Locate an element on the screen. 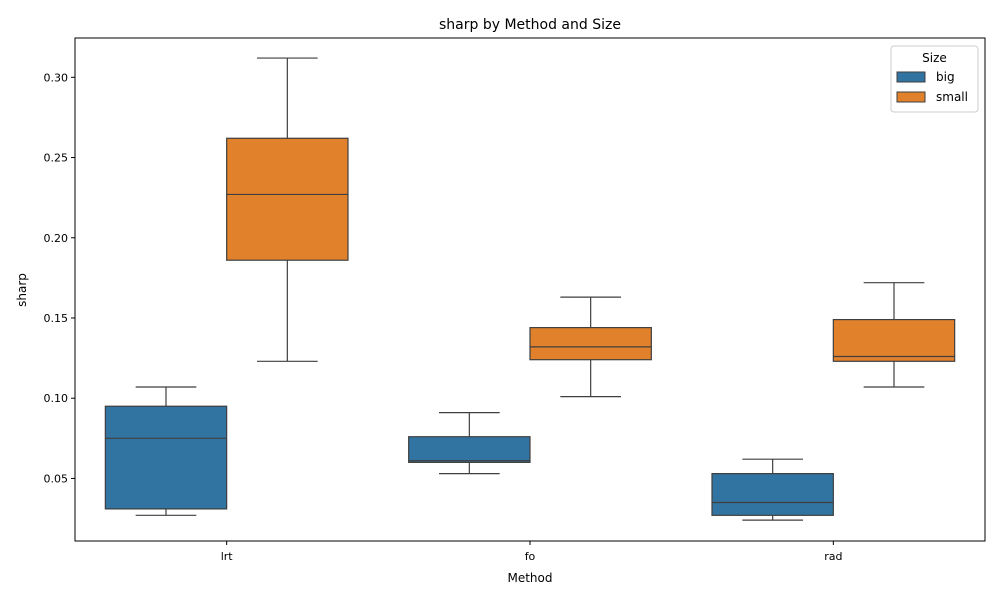 The width and height of the screenshot is (1000, 600). y-tick-label: 0.15 is located at coordinates (56, 318).